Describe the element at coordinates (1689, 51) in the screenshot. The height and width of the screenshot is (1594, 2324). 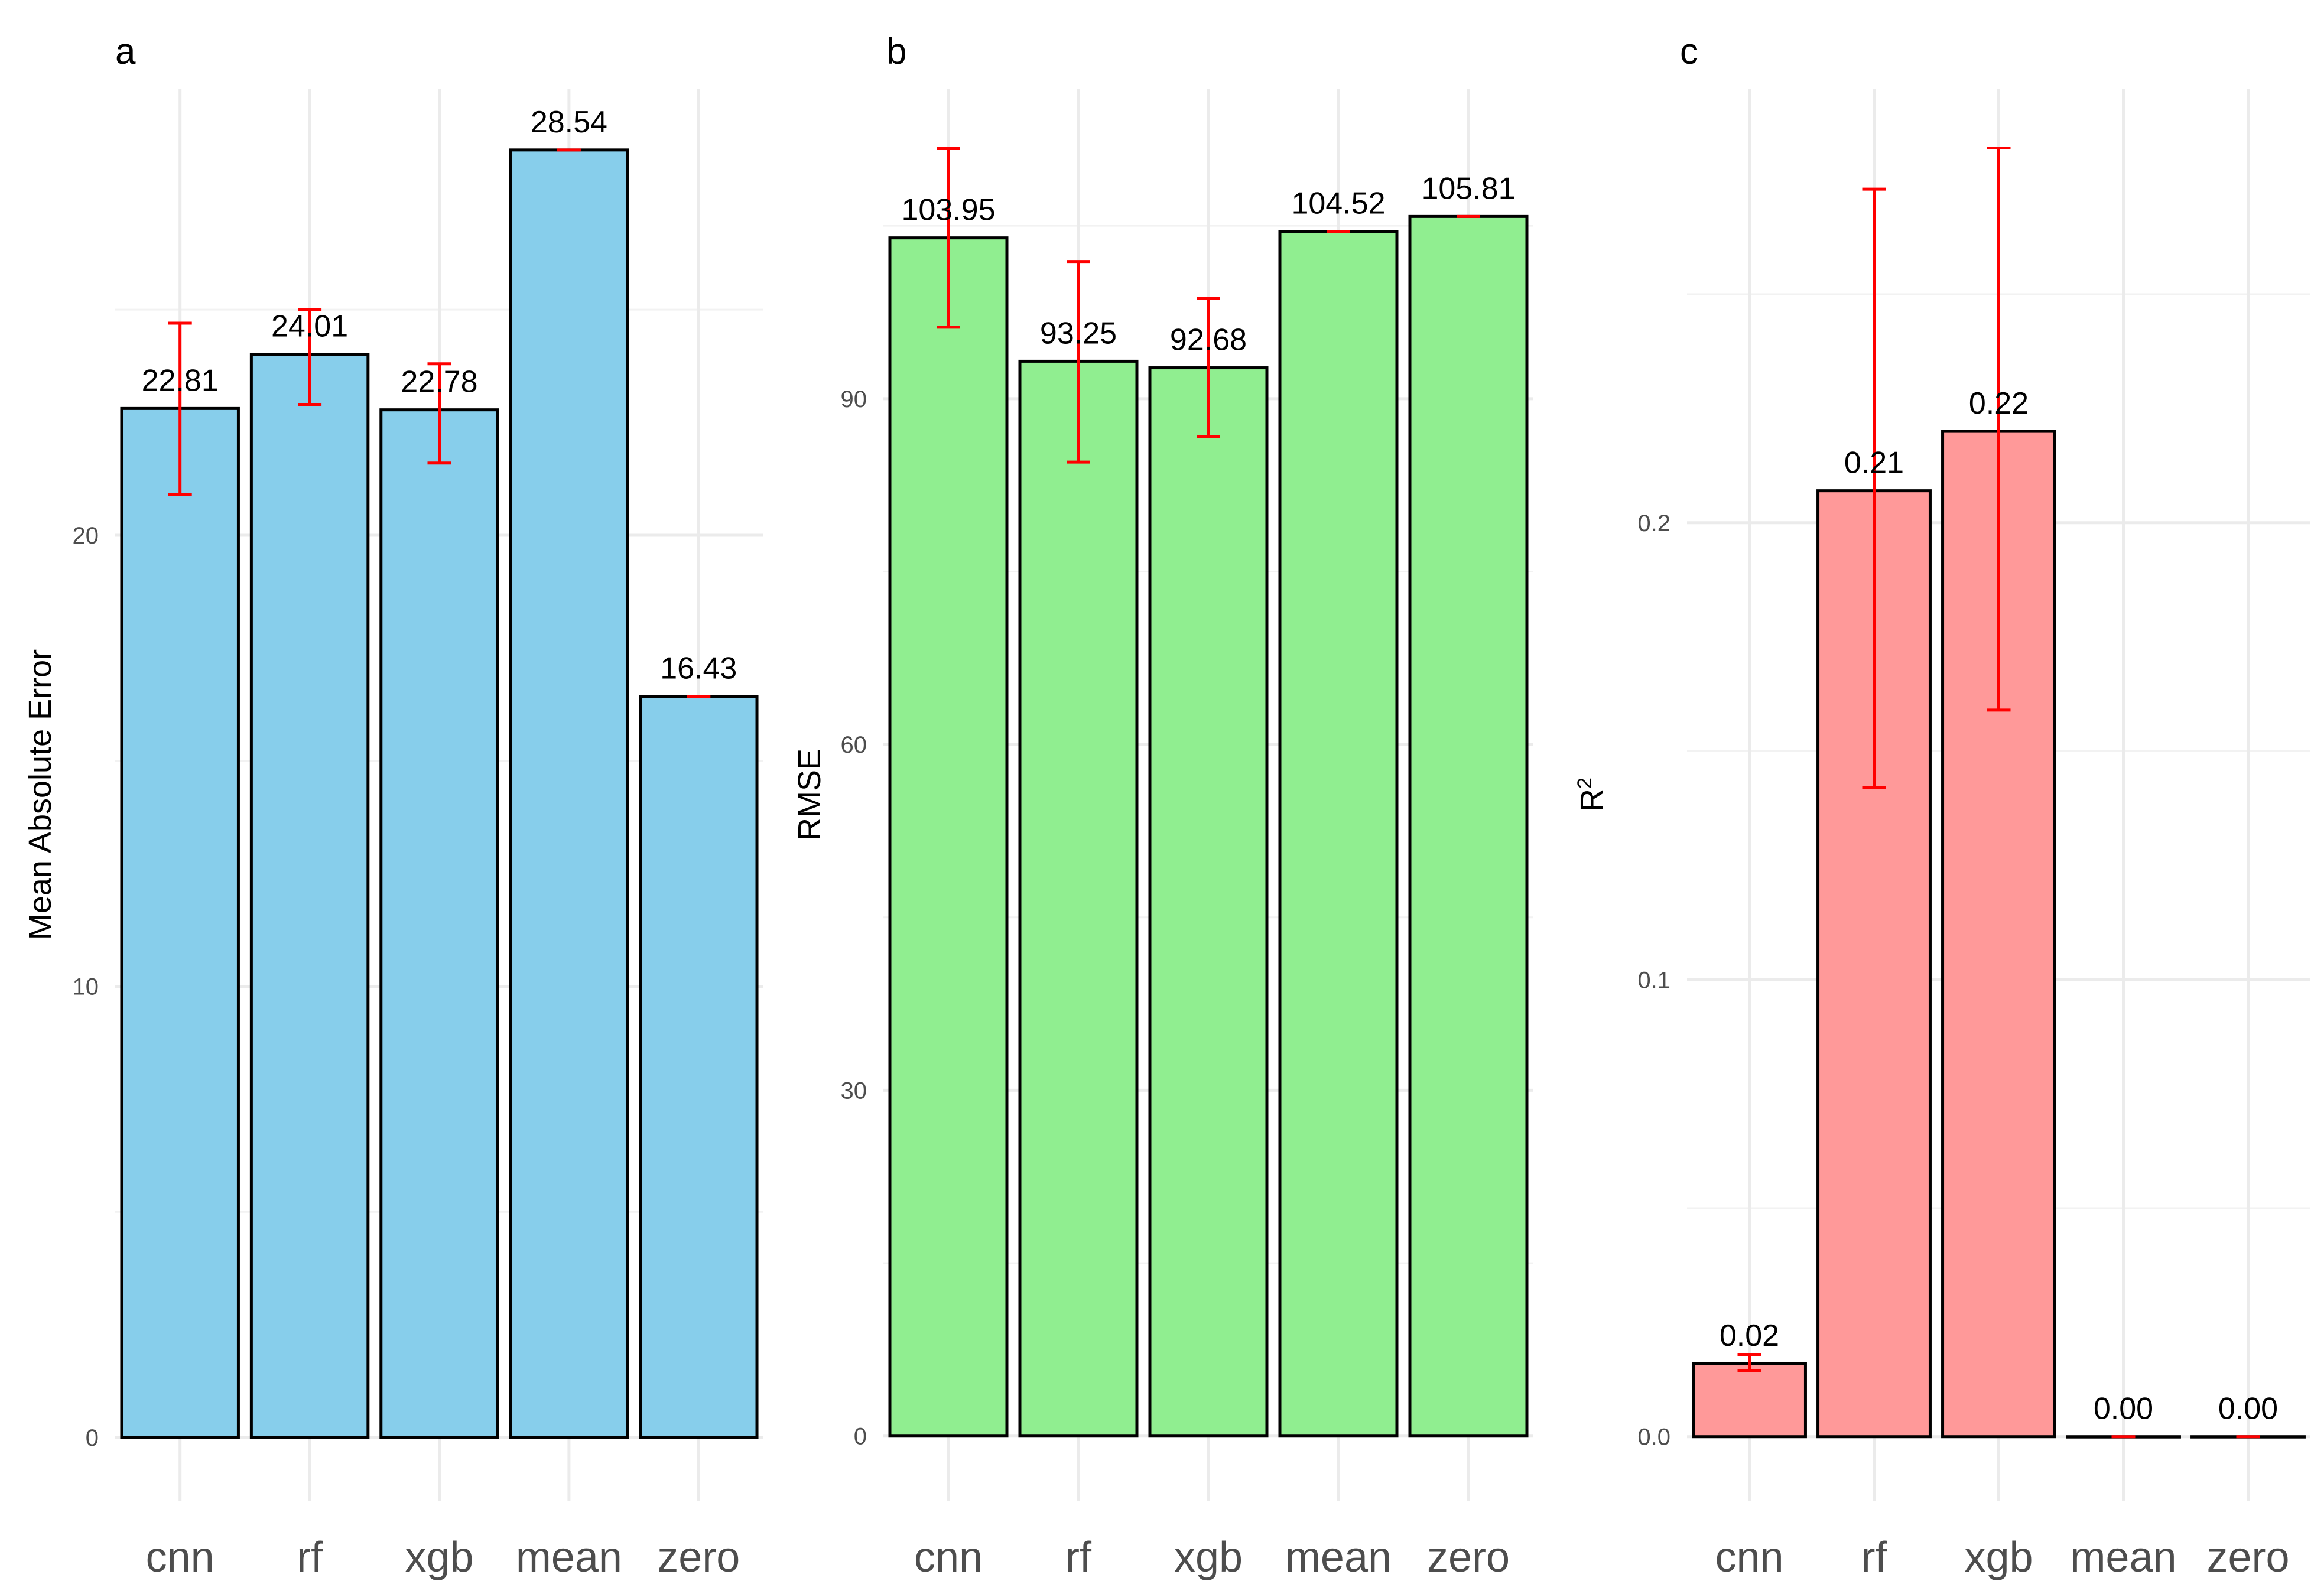
I see `panel-label-c: c` at that location.